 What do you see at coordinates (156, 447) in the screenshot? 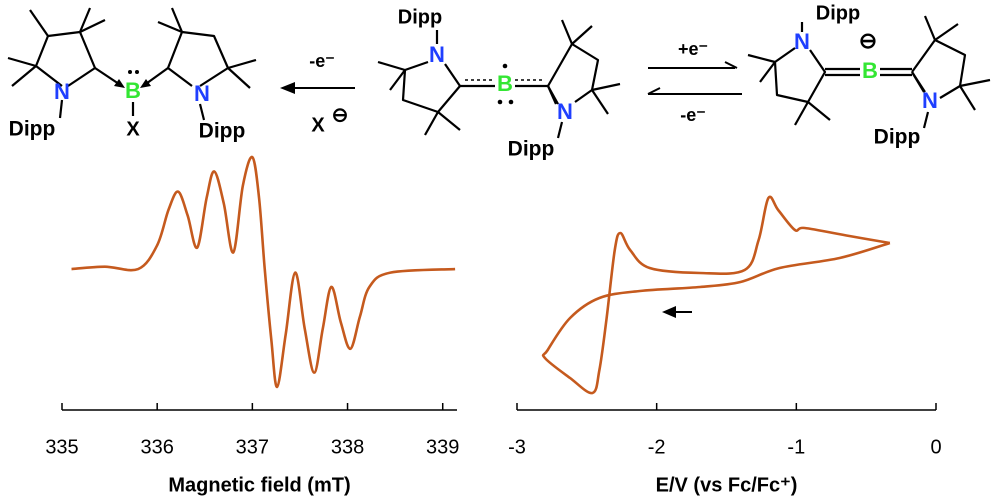
I see `x-tick-label: 336` at bounding box center [156, 447].